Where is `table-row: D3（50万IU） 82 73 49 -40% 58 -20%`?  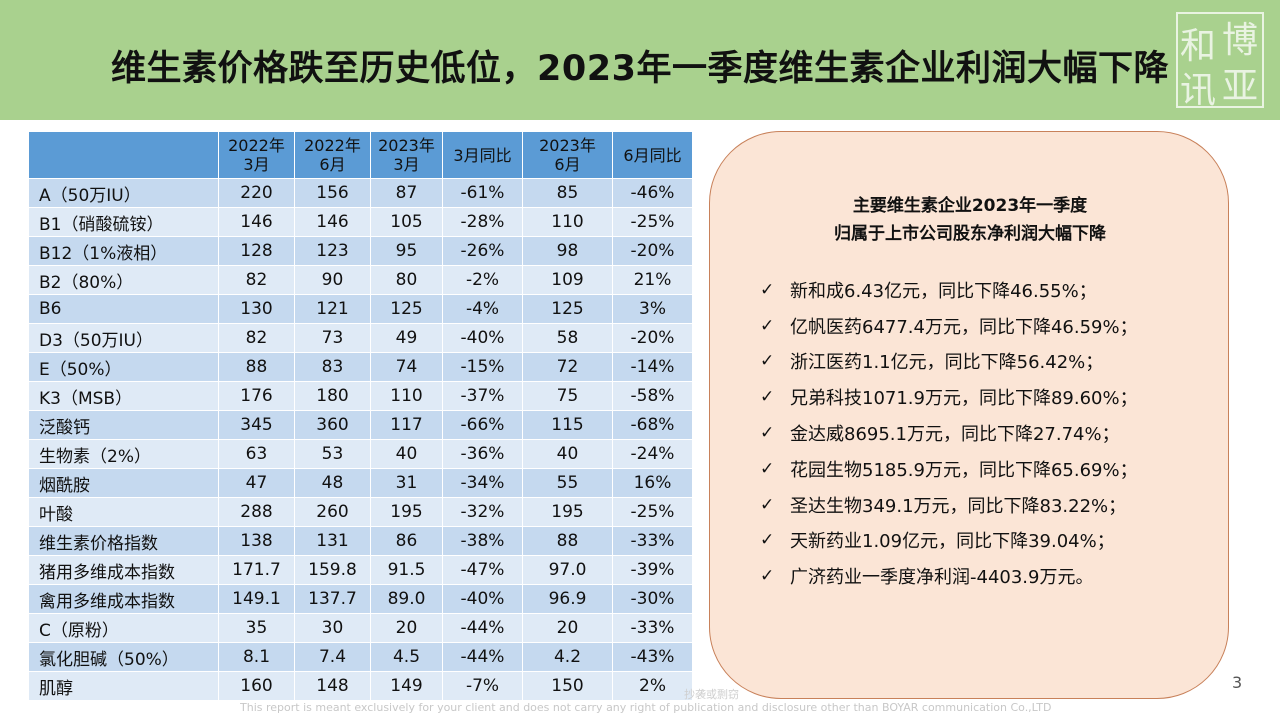
table-row: D3（50万IU） 82 73 49 -40% 58 -20% is located at coordinates (360, 338).